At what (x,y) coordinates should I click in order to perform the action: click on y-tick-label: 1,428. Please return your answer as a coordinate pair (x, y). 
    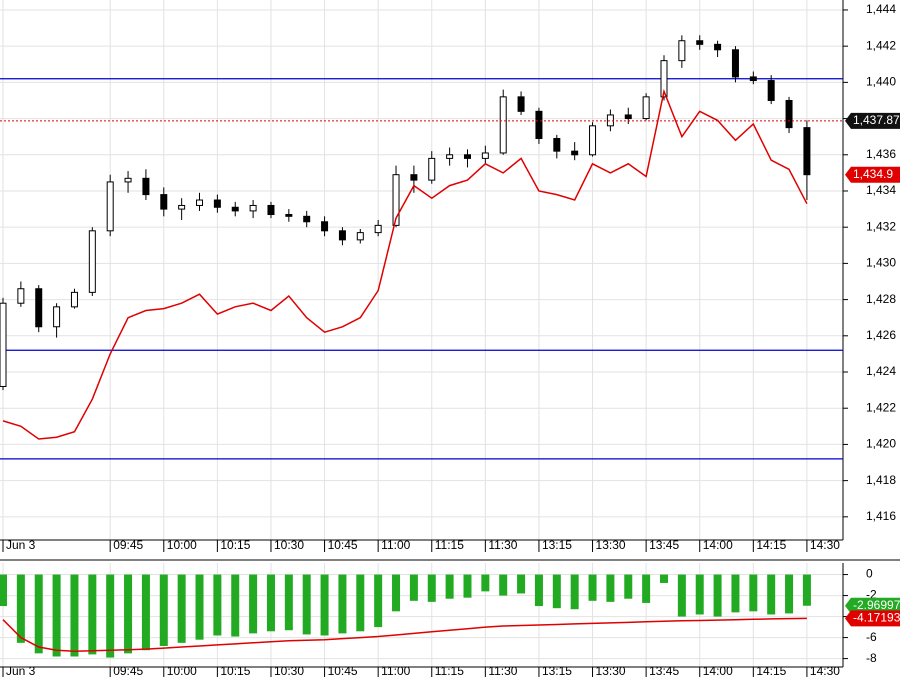
    Looking at the image, I should click on (881, 299).